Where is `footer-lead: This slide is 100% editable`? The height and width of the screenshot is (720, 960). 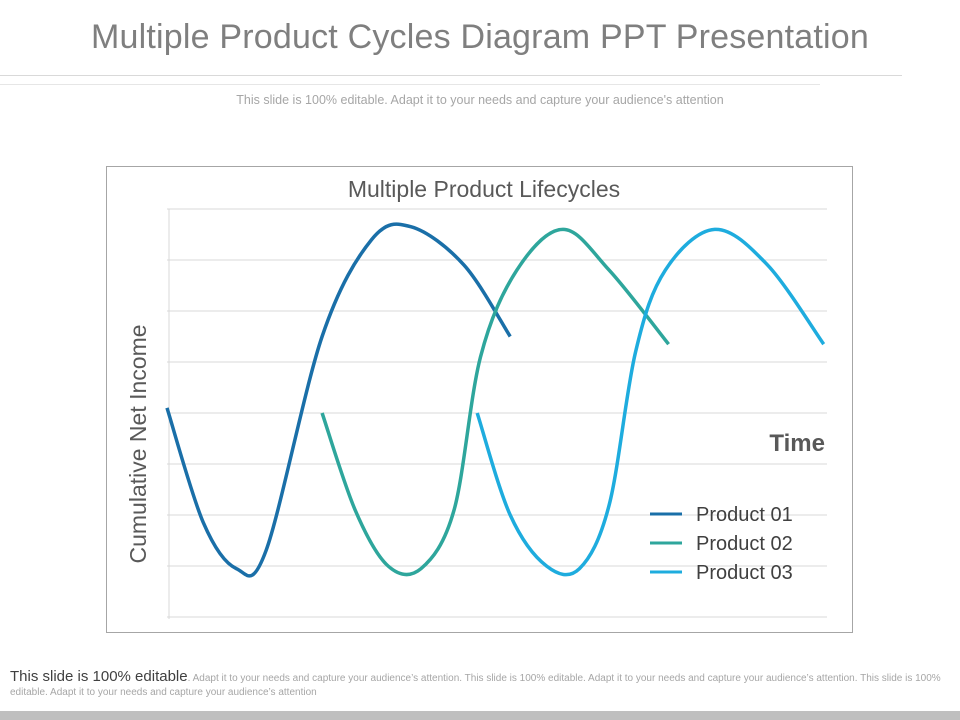
footer-lead: This slide is 100% editable is located at coordinates (99, 676).